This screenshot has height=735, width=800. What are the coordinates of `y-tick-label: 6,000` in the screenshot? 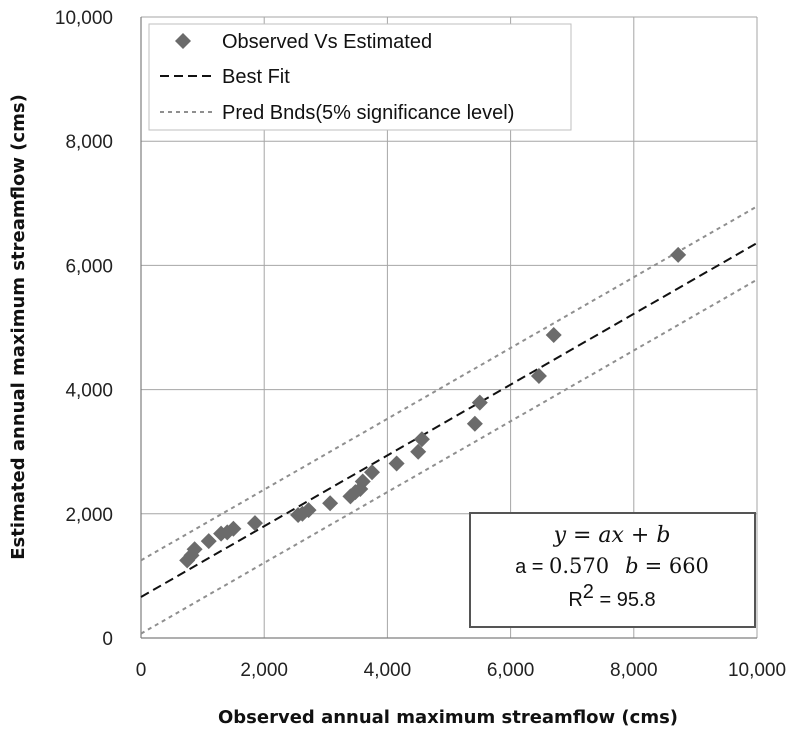 It's located at (89, 266).